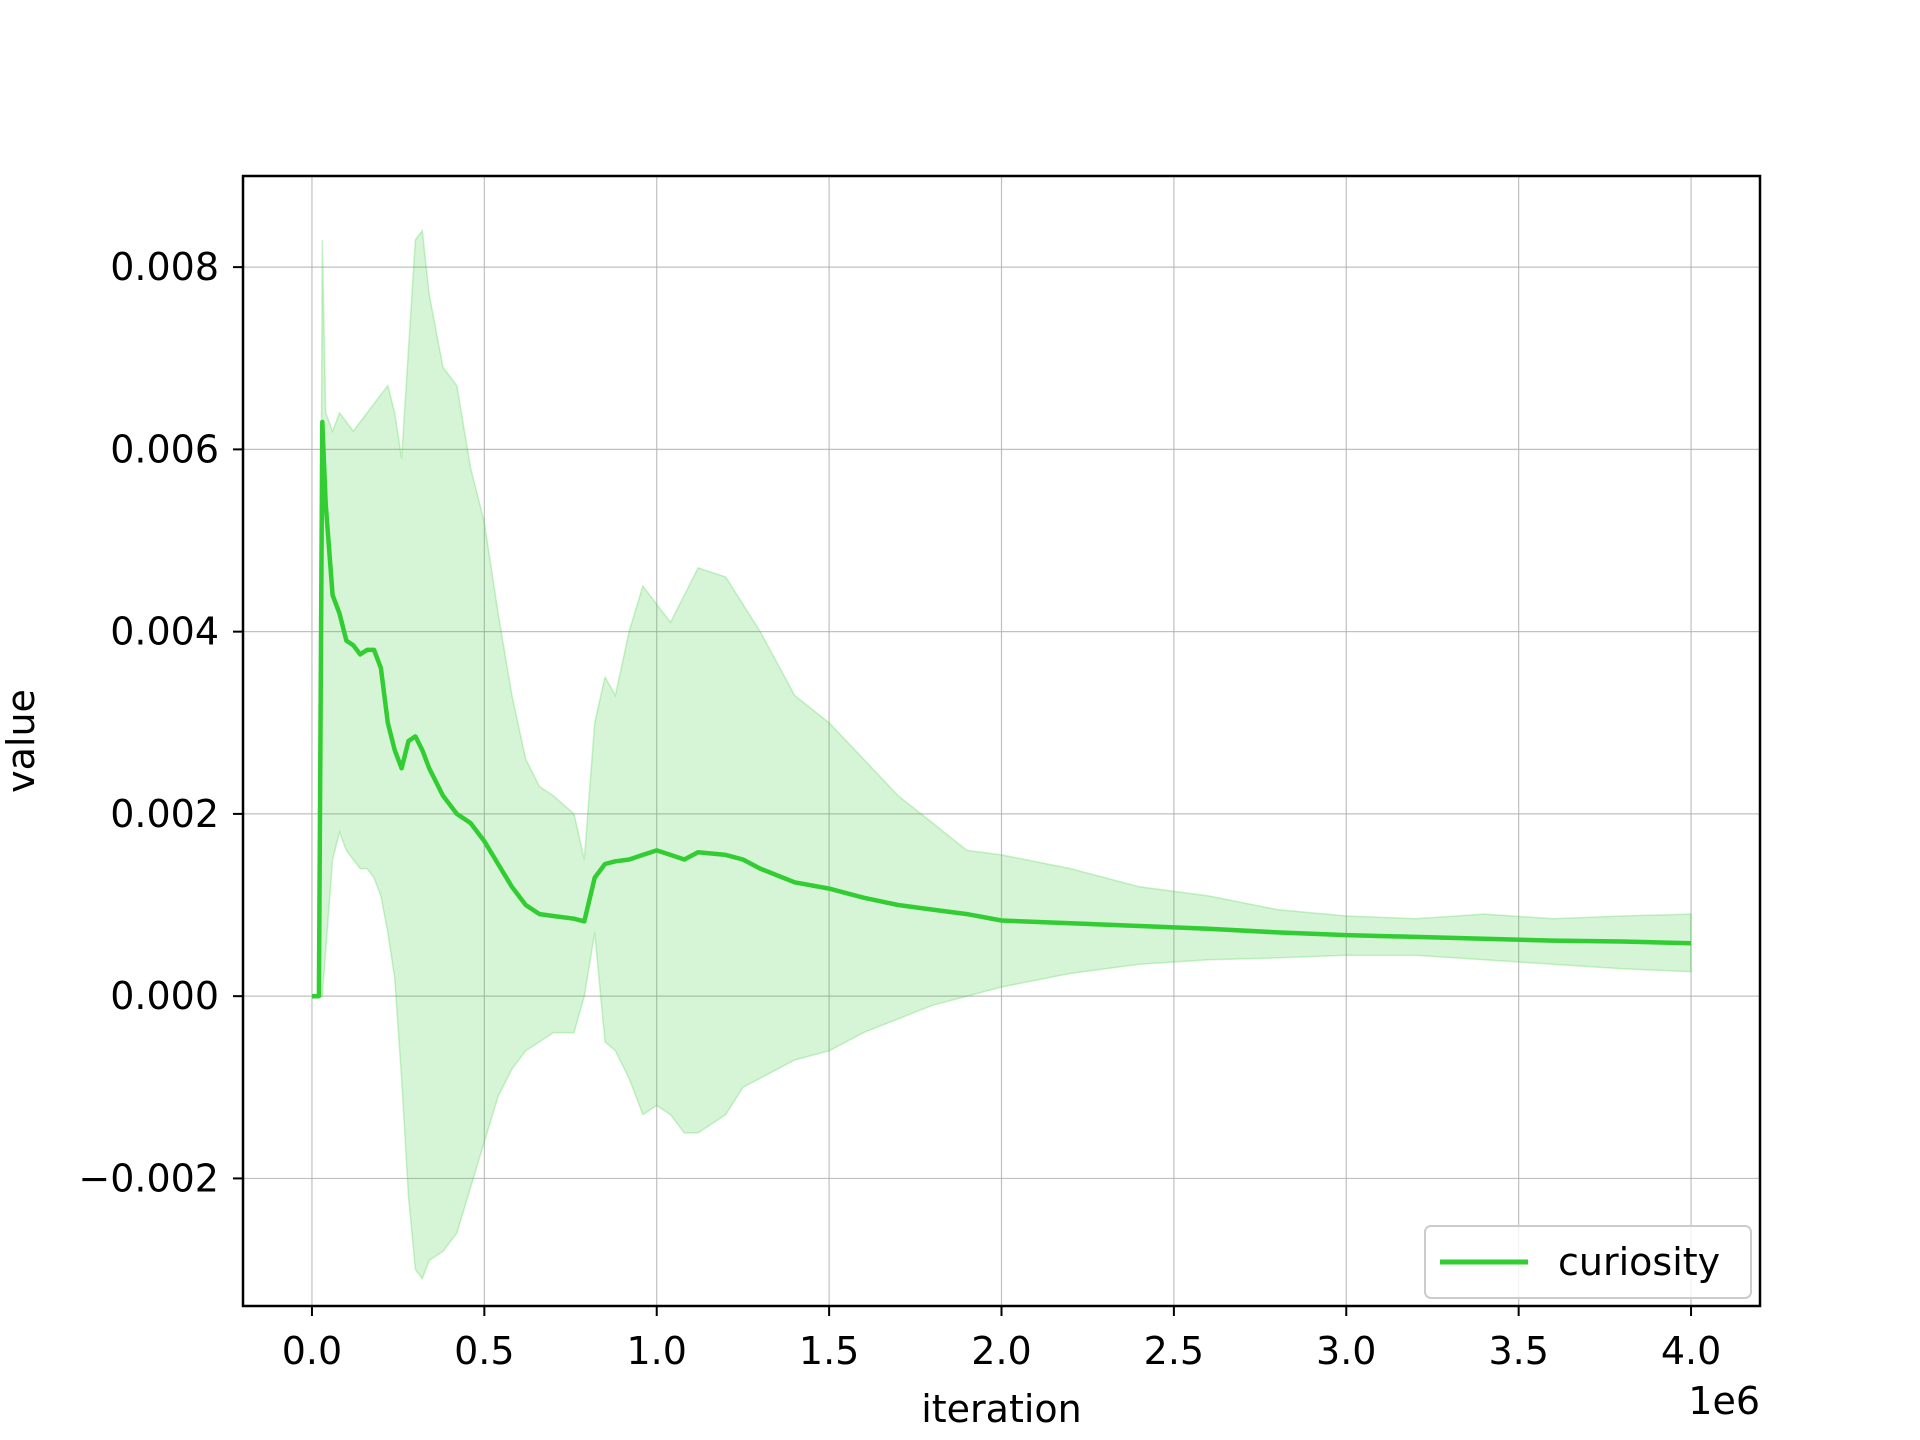  Describe the element at coordinates (21, 741) in the screenshot. I see `y-axis-label: value` at that location.